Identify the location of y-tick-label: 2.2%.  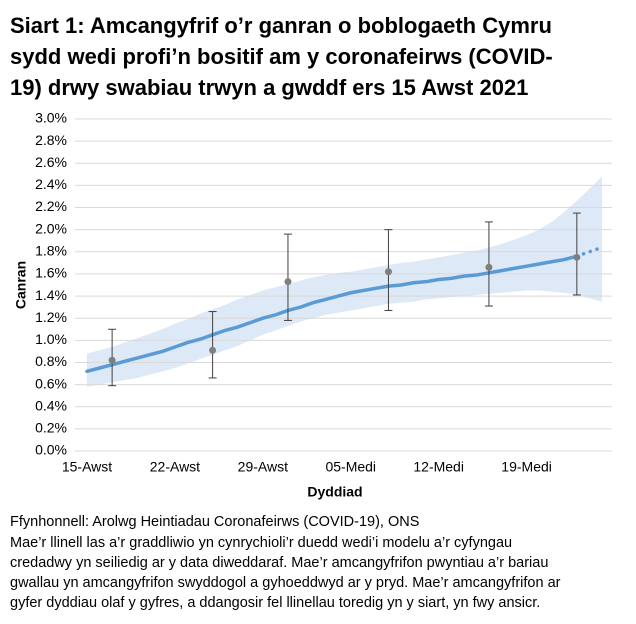
(51, 206).